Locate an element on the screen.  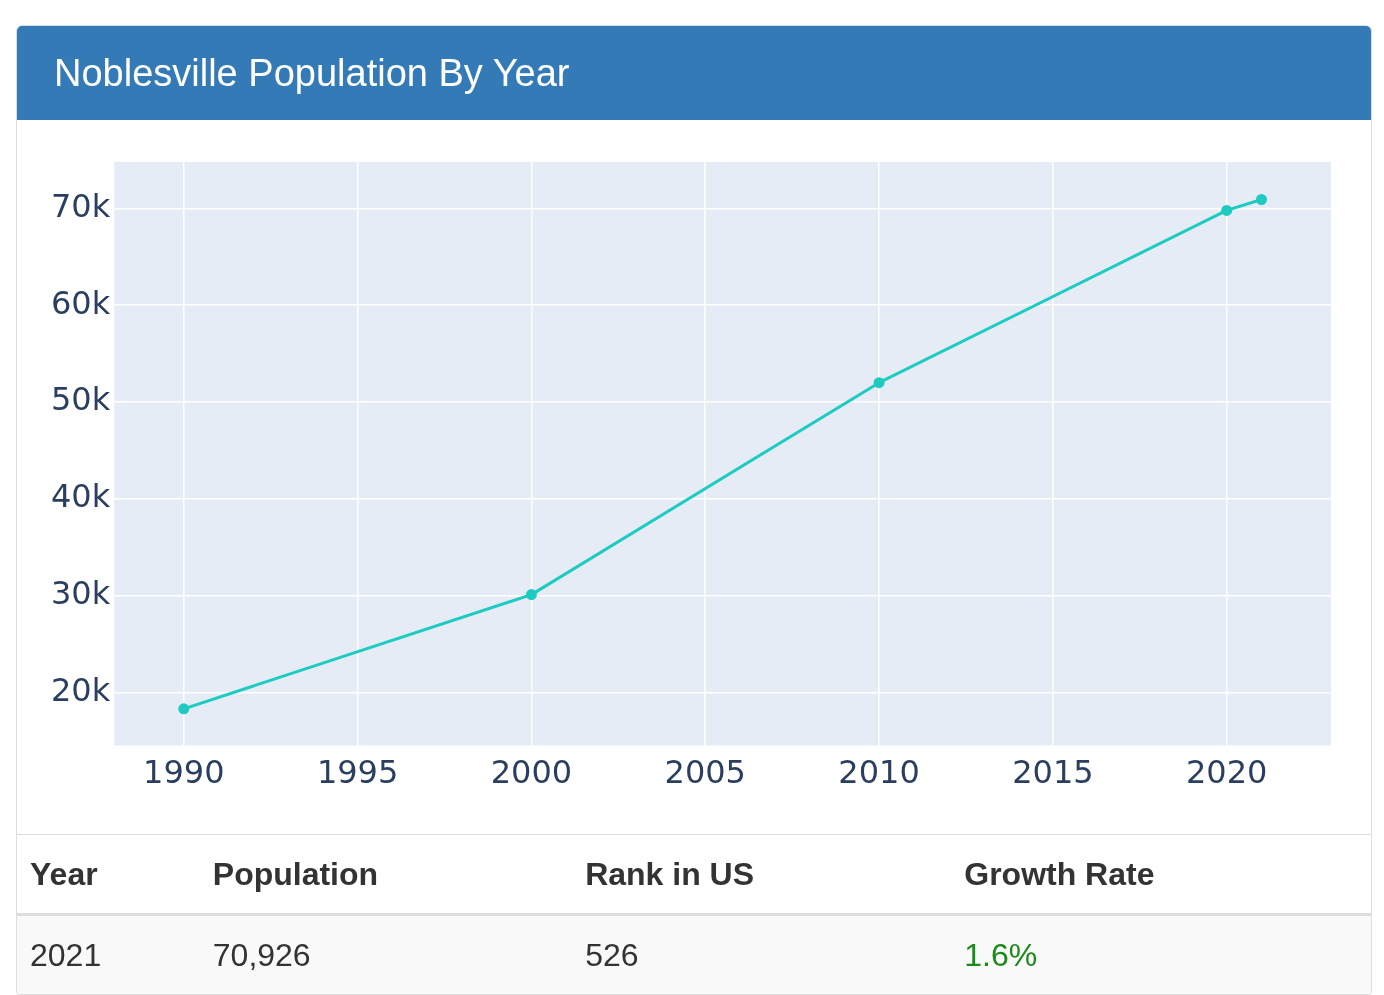
text: Growth Rate is located at coordinates (1161, 874).